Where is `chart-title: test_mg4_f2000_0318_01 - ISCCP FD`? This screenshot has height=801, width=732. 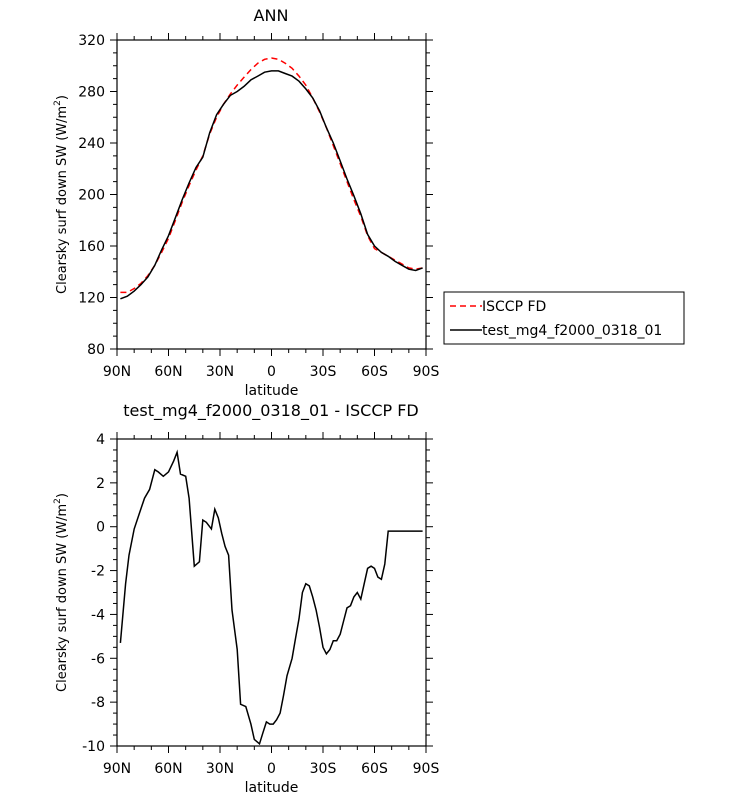 chart-title: test_mg4_f2000_0318_01 - ISCCP FD is located at coordinates (271, 411).